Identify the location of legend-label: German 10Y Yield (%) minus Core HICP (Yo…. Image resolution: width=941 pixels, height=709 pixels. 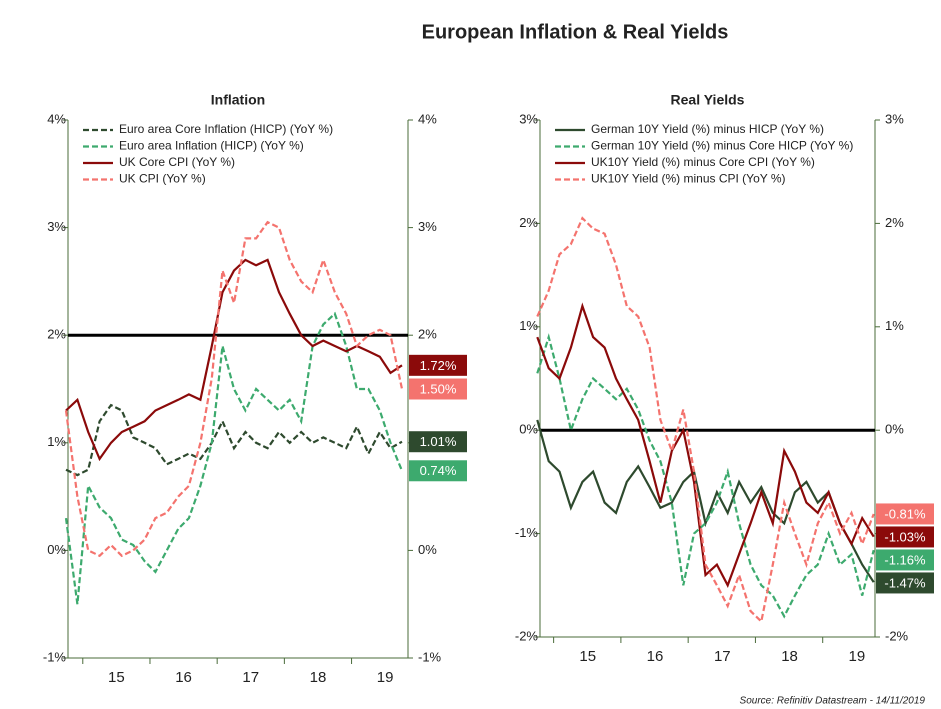
(722, 146).